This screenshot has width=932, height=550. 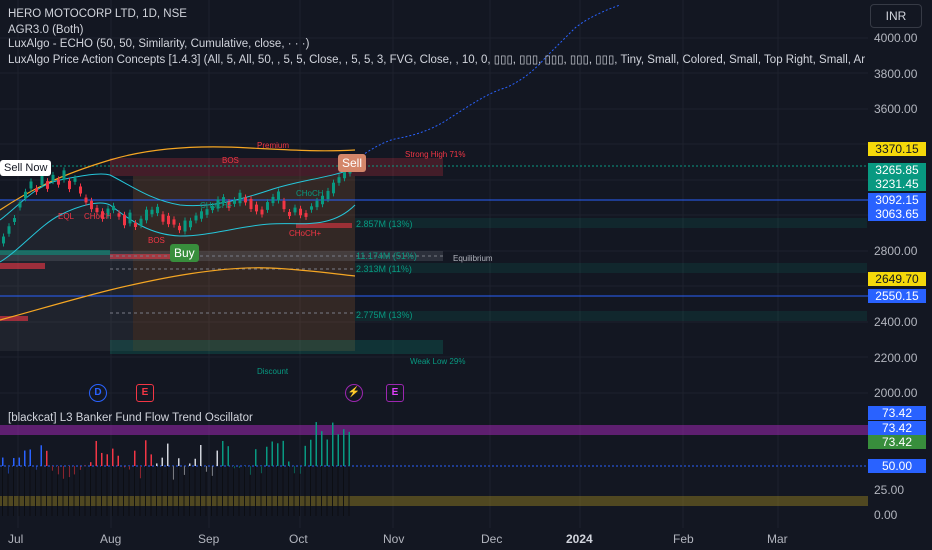 I want to click on earnings-marker-upcoming-icon: E, so click(x=395, y=393).